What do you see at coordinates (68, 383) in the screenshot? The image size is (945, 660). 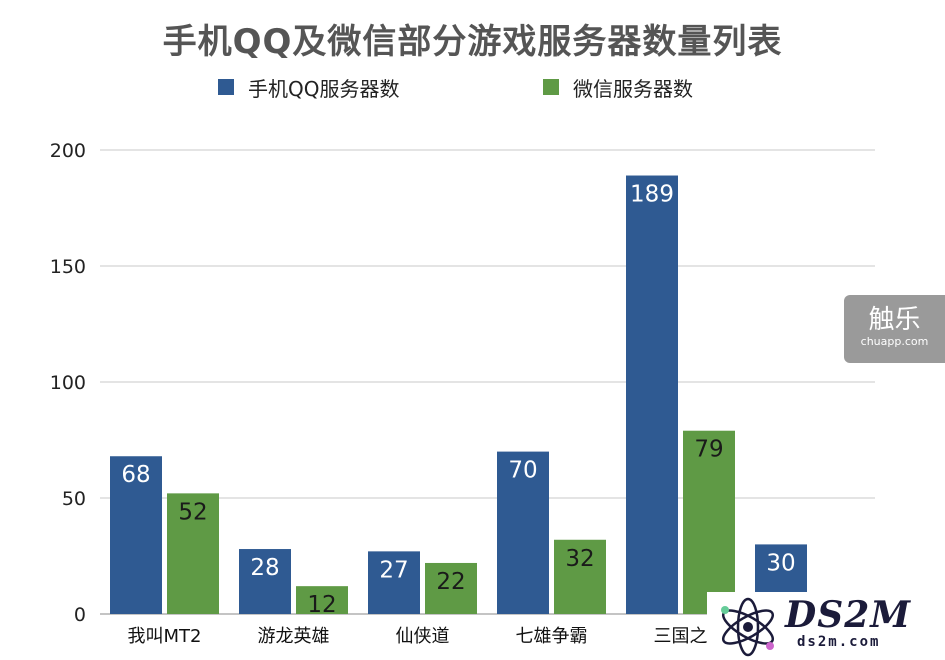 I see `y-tick-label: 100` at bounding box center [68, 383].